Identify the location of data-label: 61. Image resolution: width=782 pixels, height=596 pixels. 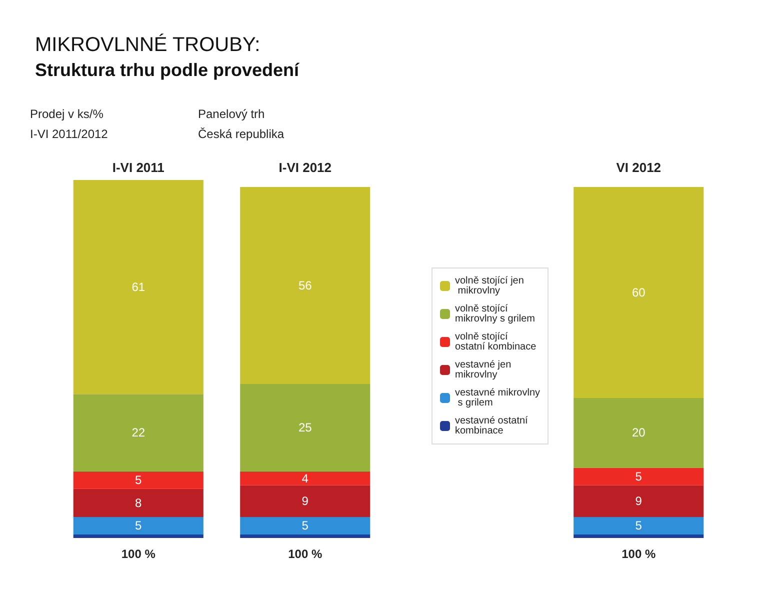
(139, 287).